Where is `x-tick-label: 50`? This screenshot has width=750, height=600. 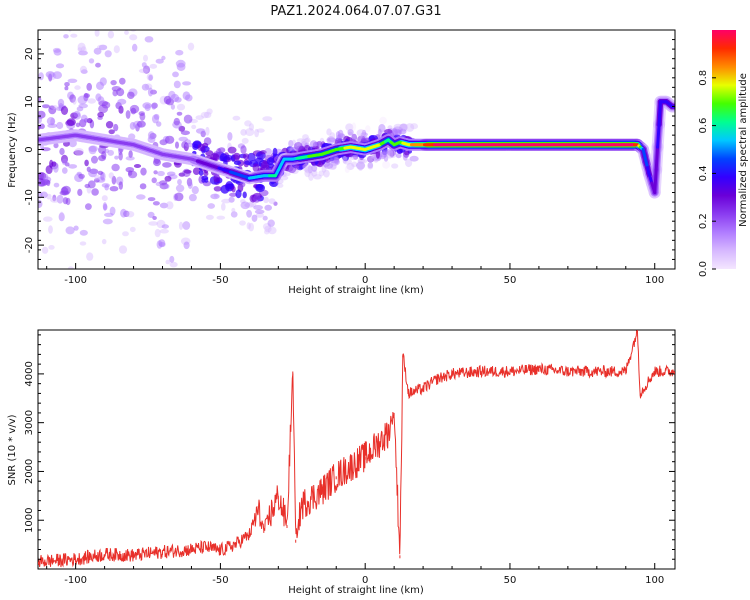 x-tick-label: 50 is located at coordinates (510, 280).